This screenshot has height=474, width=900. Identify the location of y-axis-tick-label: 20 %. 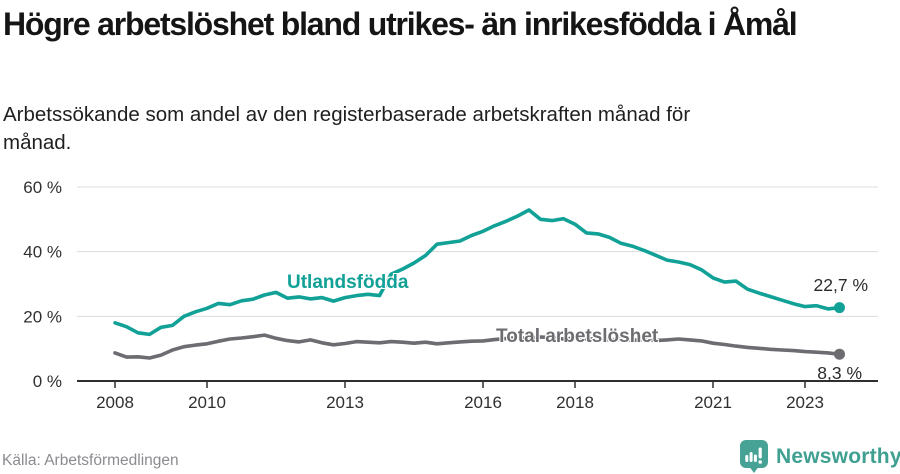
(42, 316).